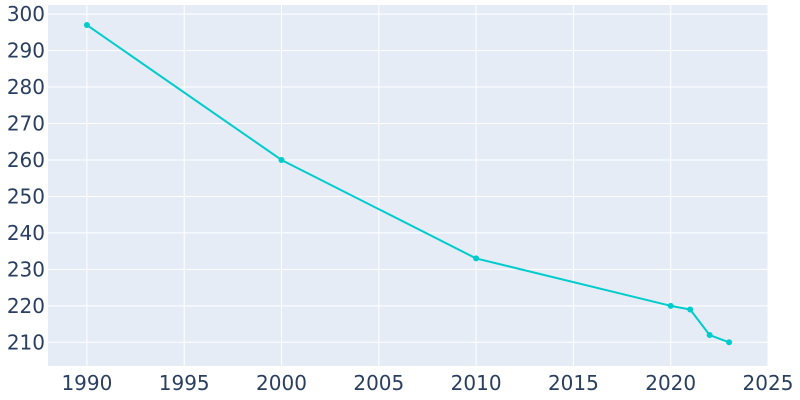 This screenshot has height=400, width=800. What do you see at coordinates (768, 383) in the screenshot?
I see `x-tick-label: 2025` at bounding box center [768, 383].